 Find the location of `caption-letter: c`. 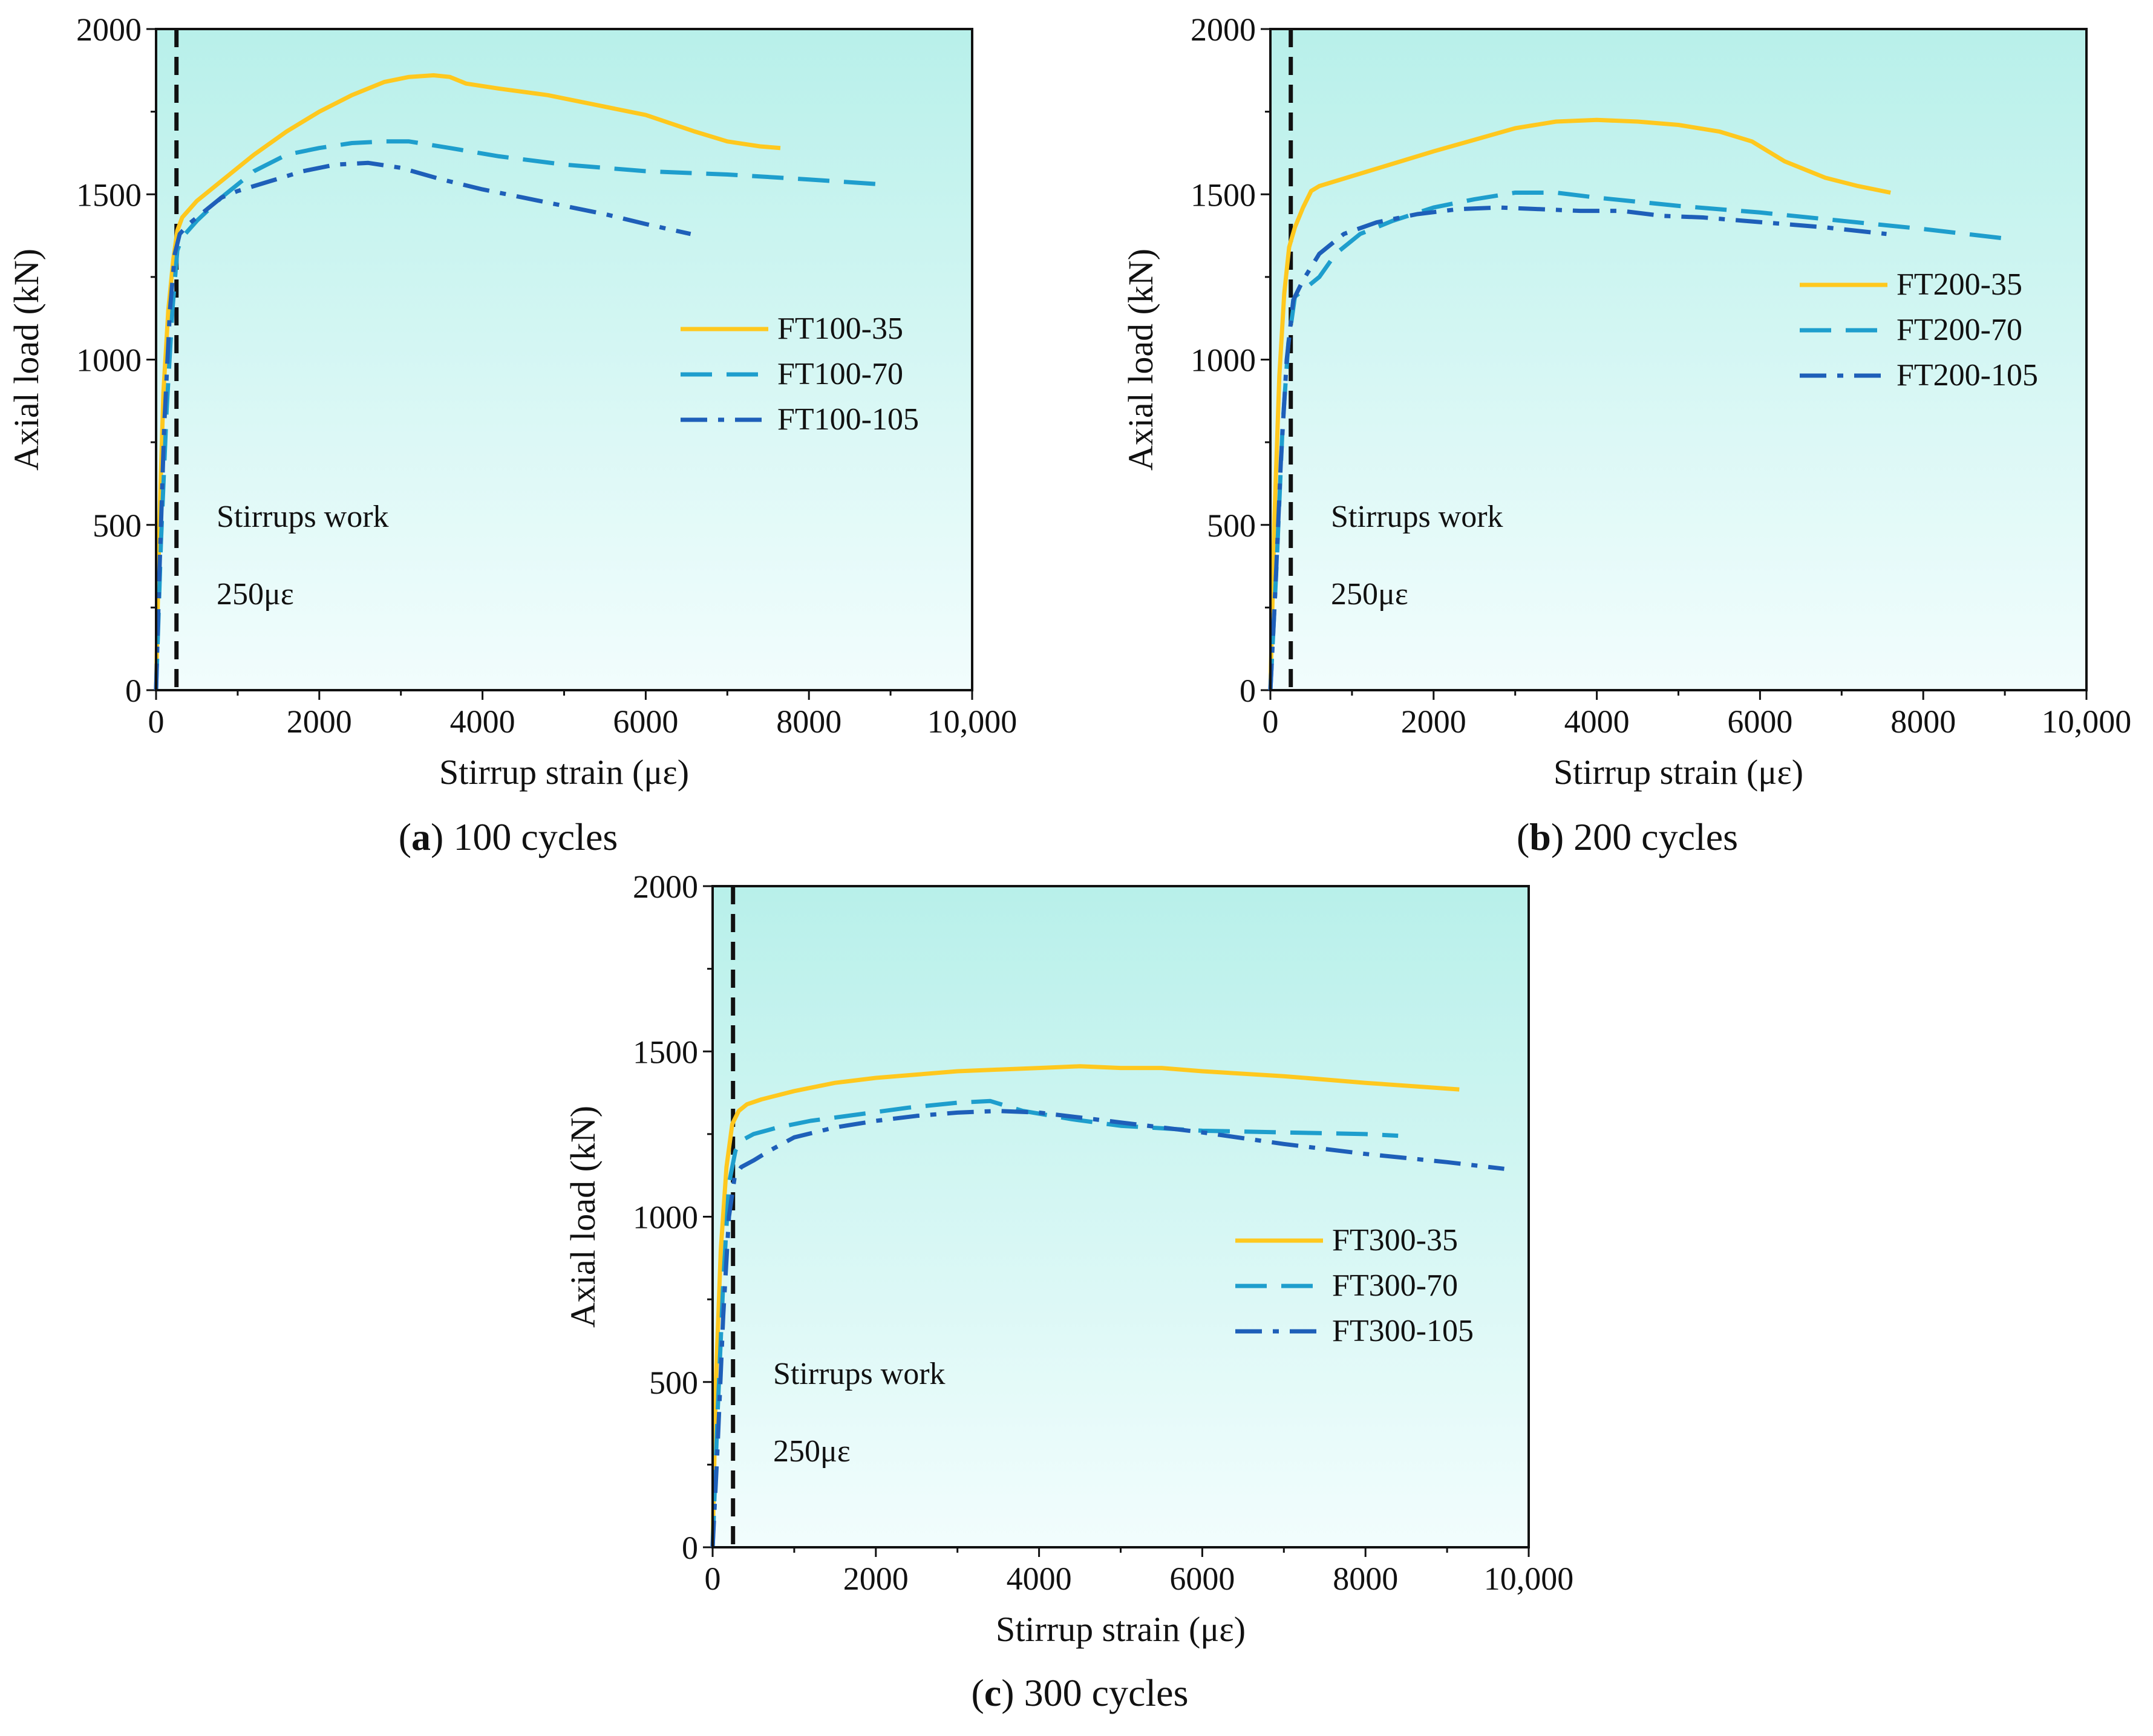

caption-letter: c is located at coordinates (992, 1692).